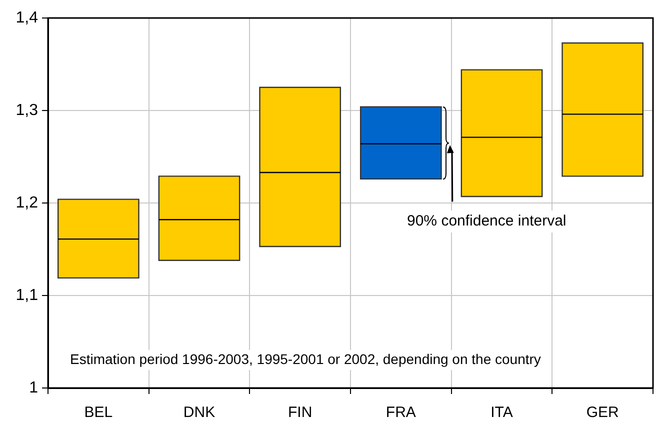 The height and width of the screenshot is (424, 658). I want to click on y-tick-label: 1, so click(33, 387).